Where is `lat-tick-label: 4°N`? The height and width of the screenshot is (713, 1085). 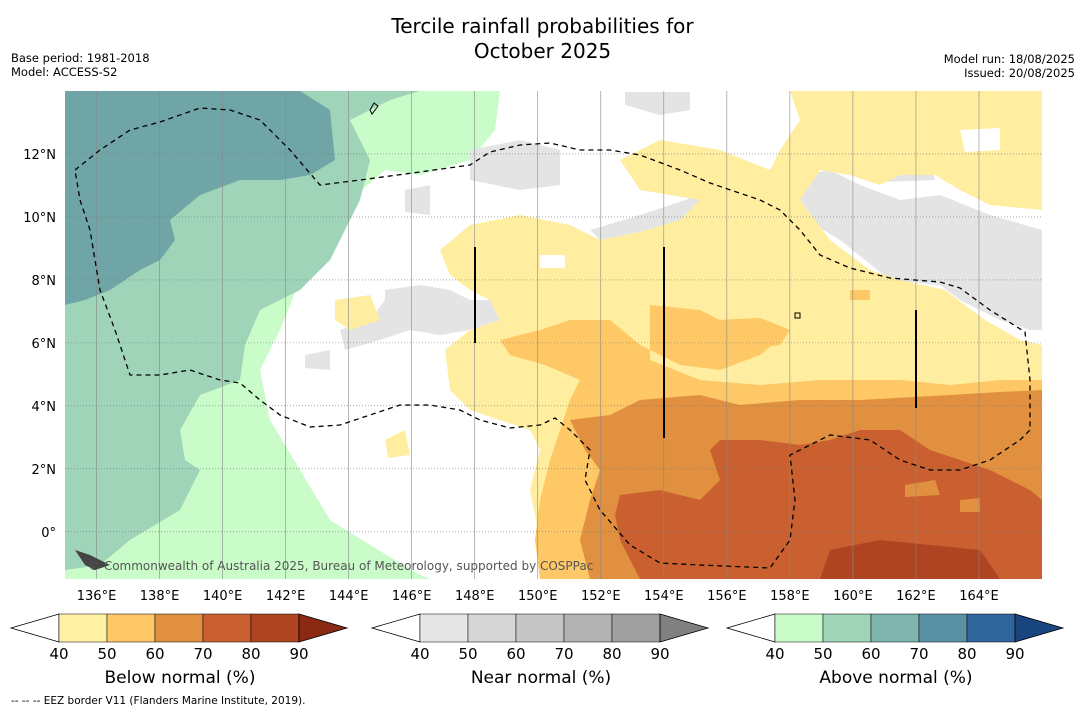 lat-tick-label: 4°N is located at coordinates (44, 407).